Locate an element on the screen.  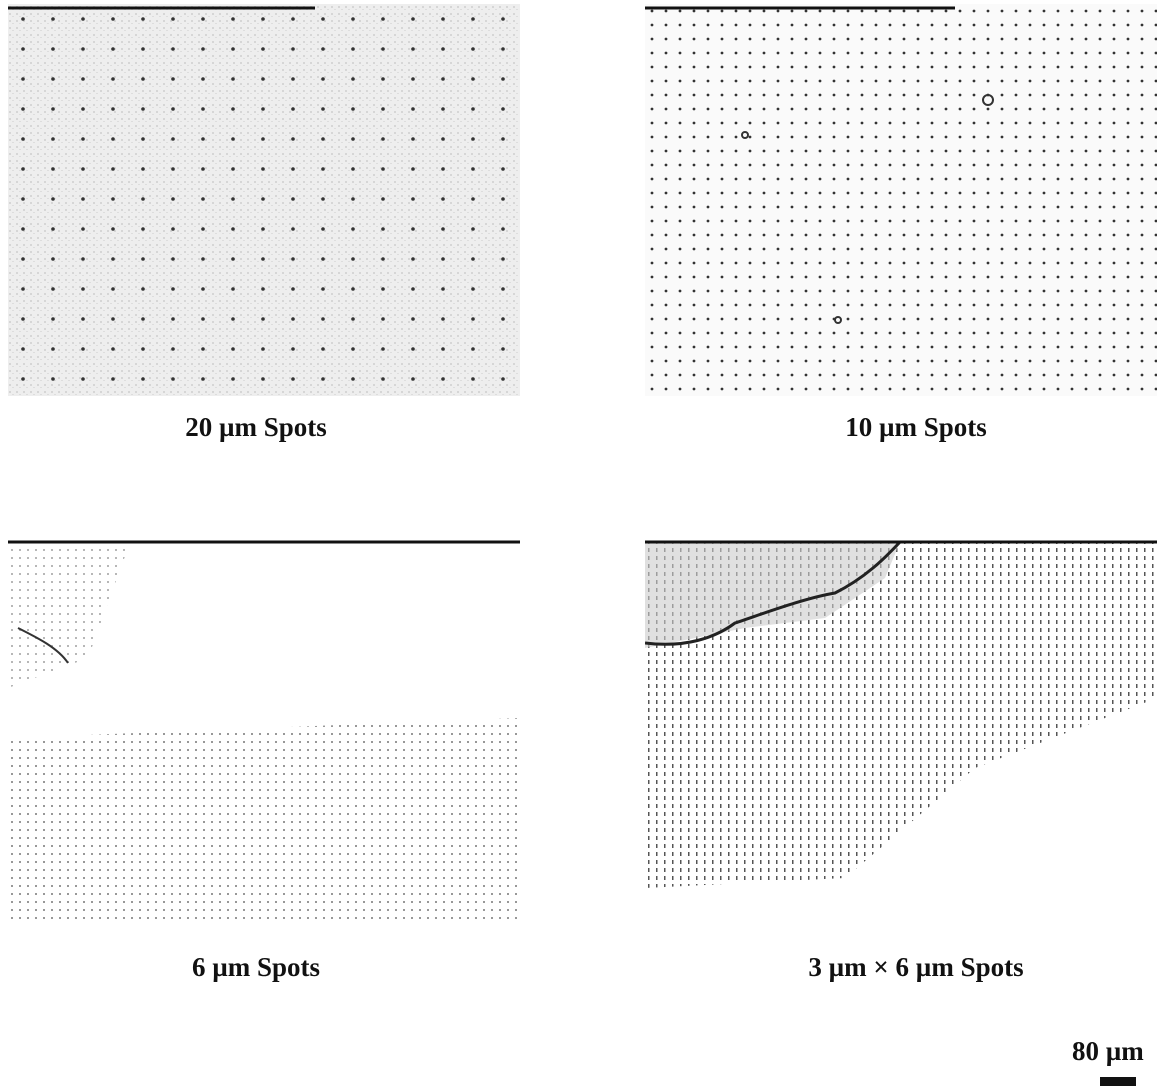
panel-caption: 6 µm Spots is located at coordinates (256, 967).